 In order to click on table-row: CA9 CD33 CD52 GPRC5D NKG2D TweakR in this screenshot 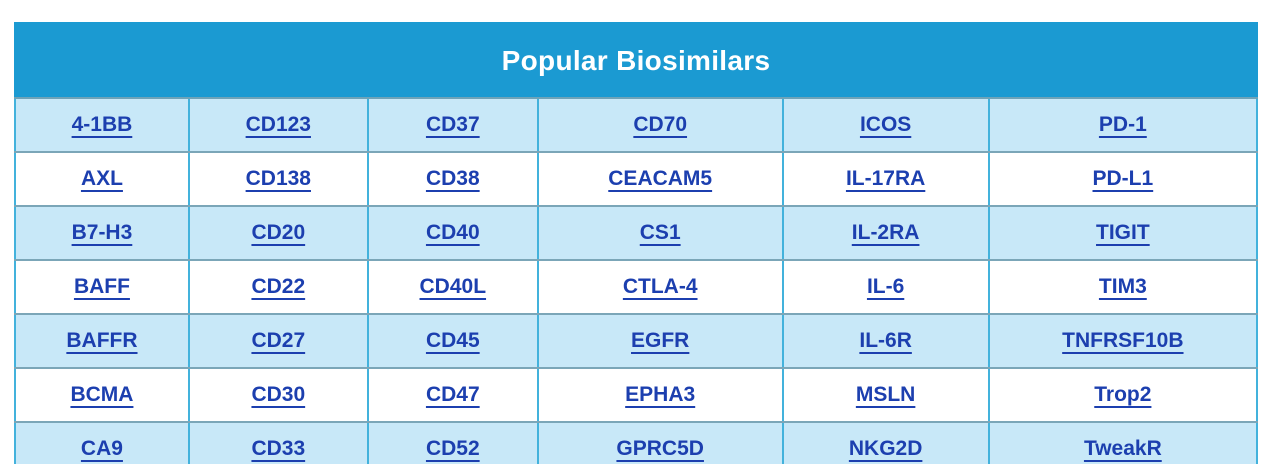, I will do `click(636, 442)`.